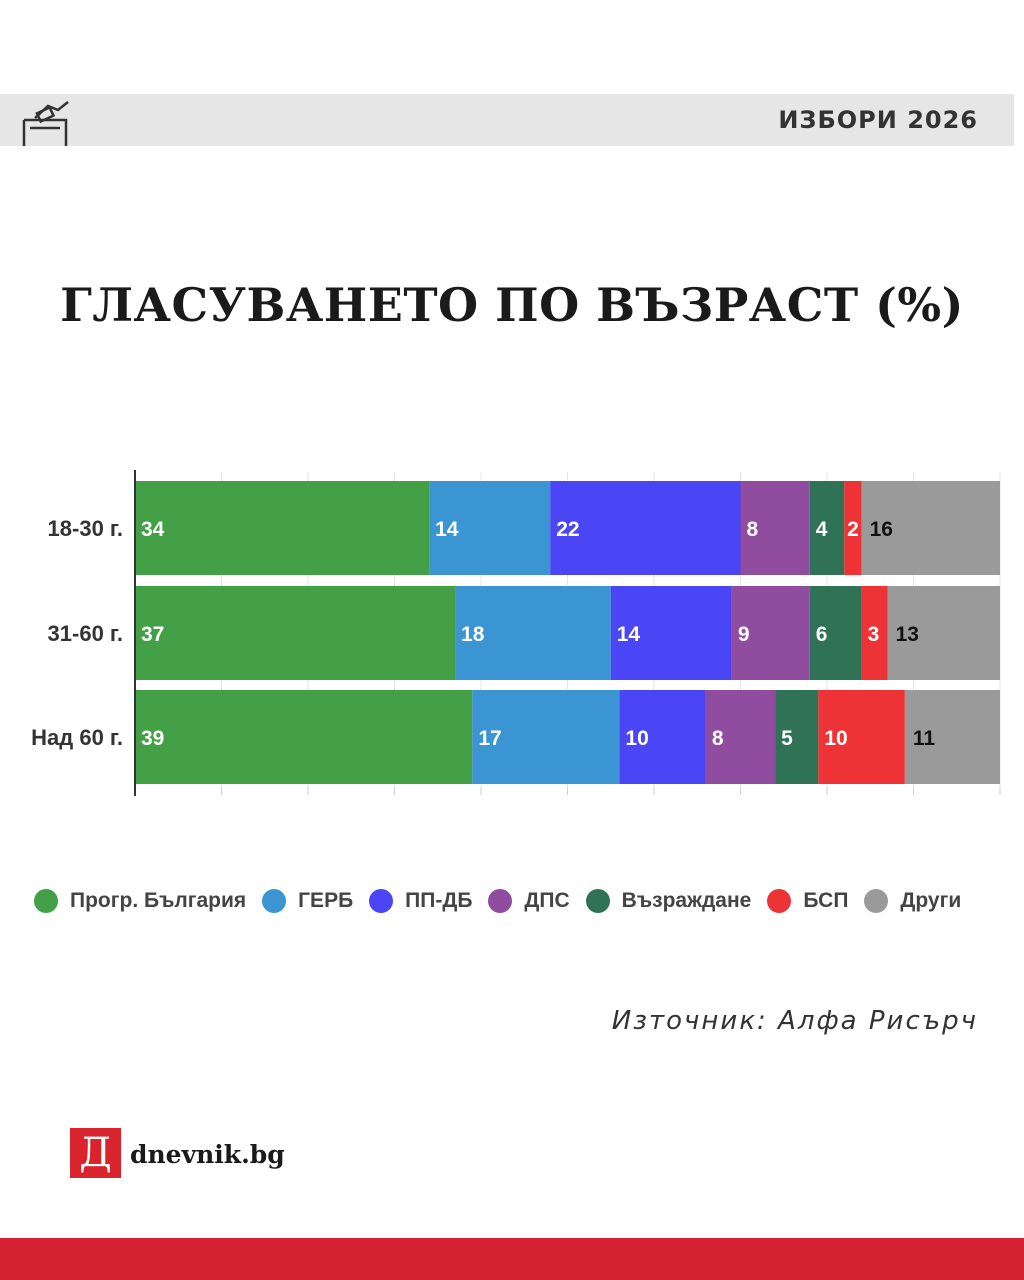  What do you see at coordinates (153, 529) in the screenshot?
I see `data-label: 34` at bounding box center [153, 529].